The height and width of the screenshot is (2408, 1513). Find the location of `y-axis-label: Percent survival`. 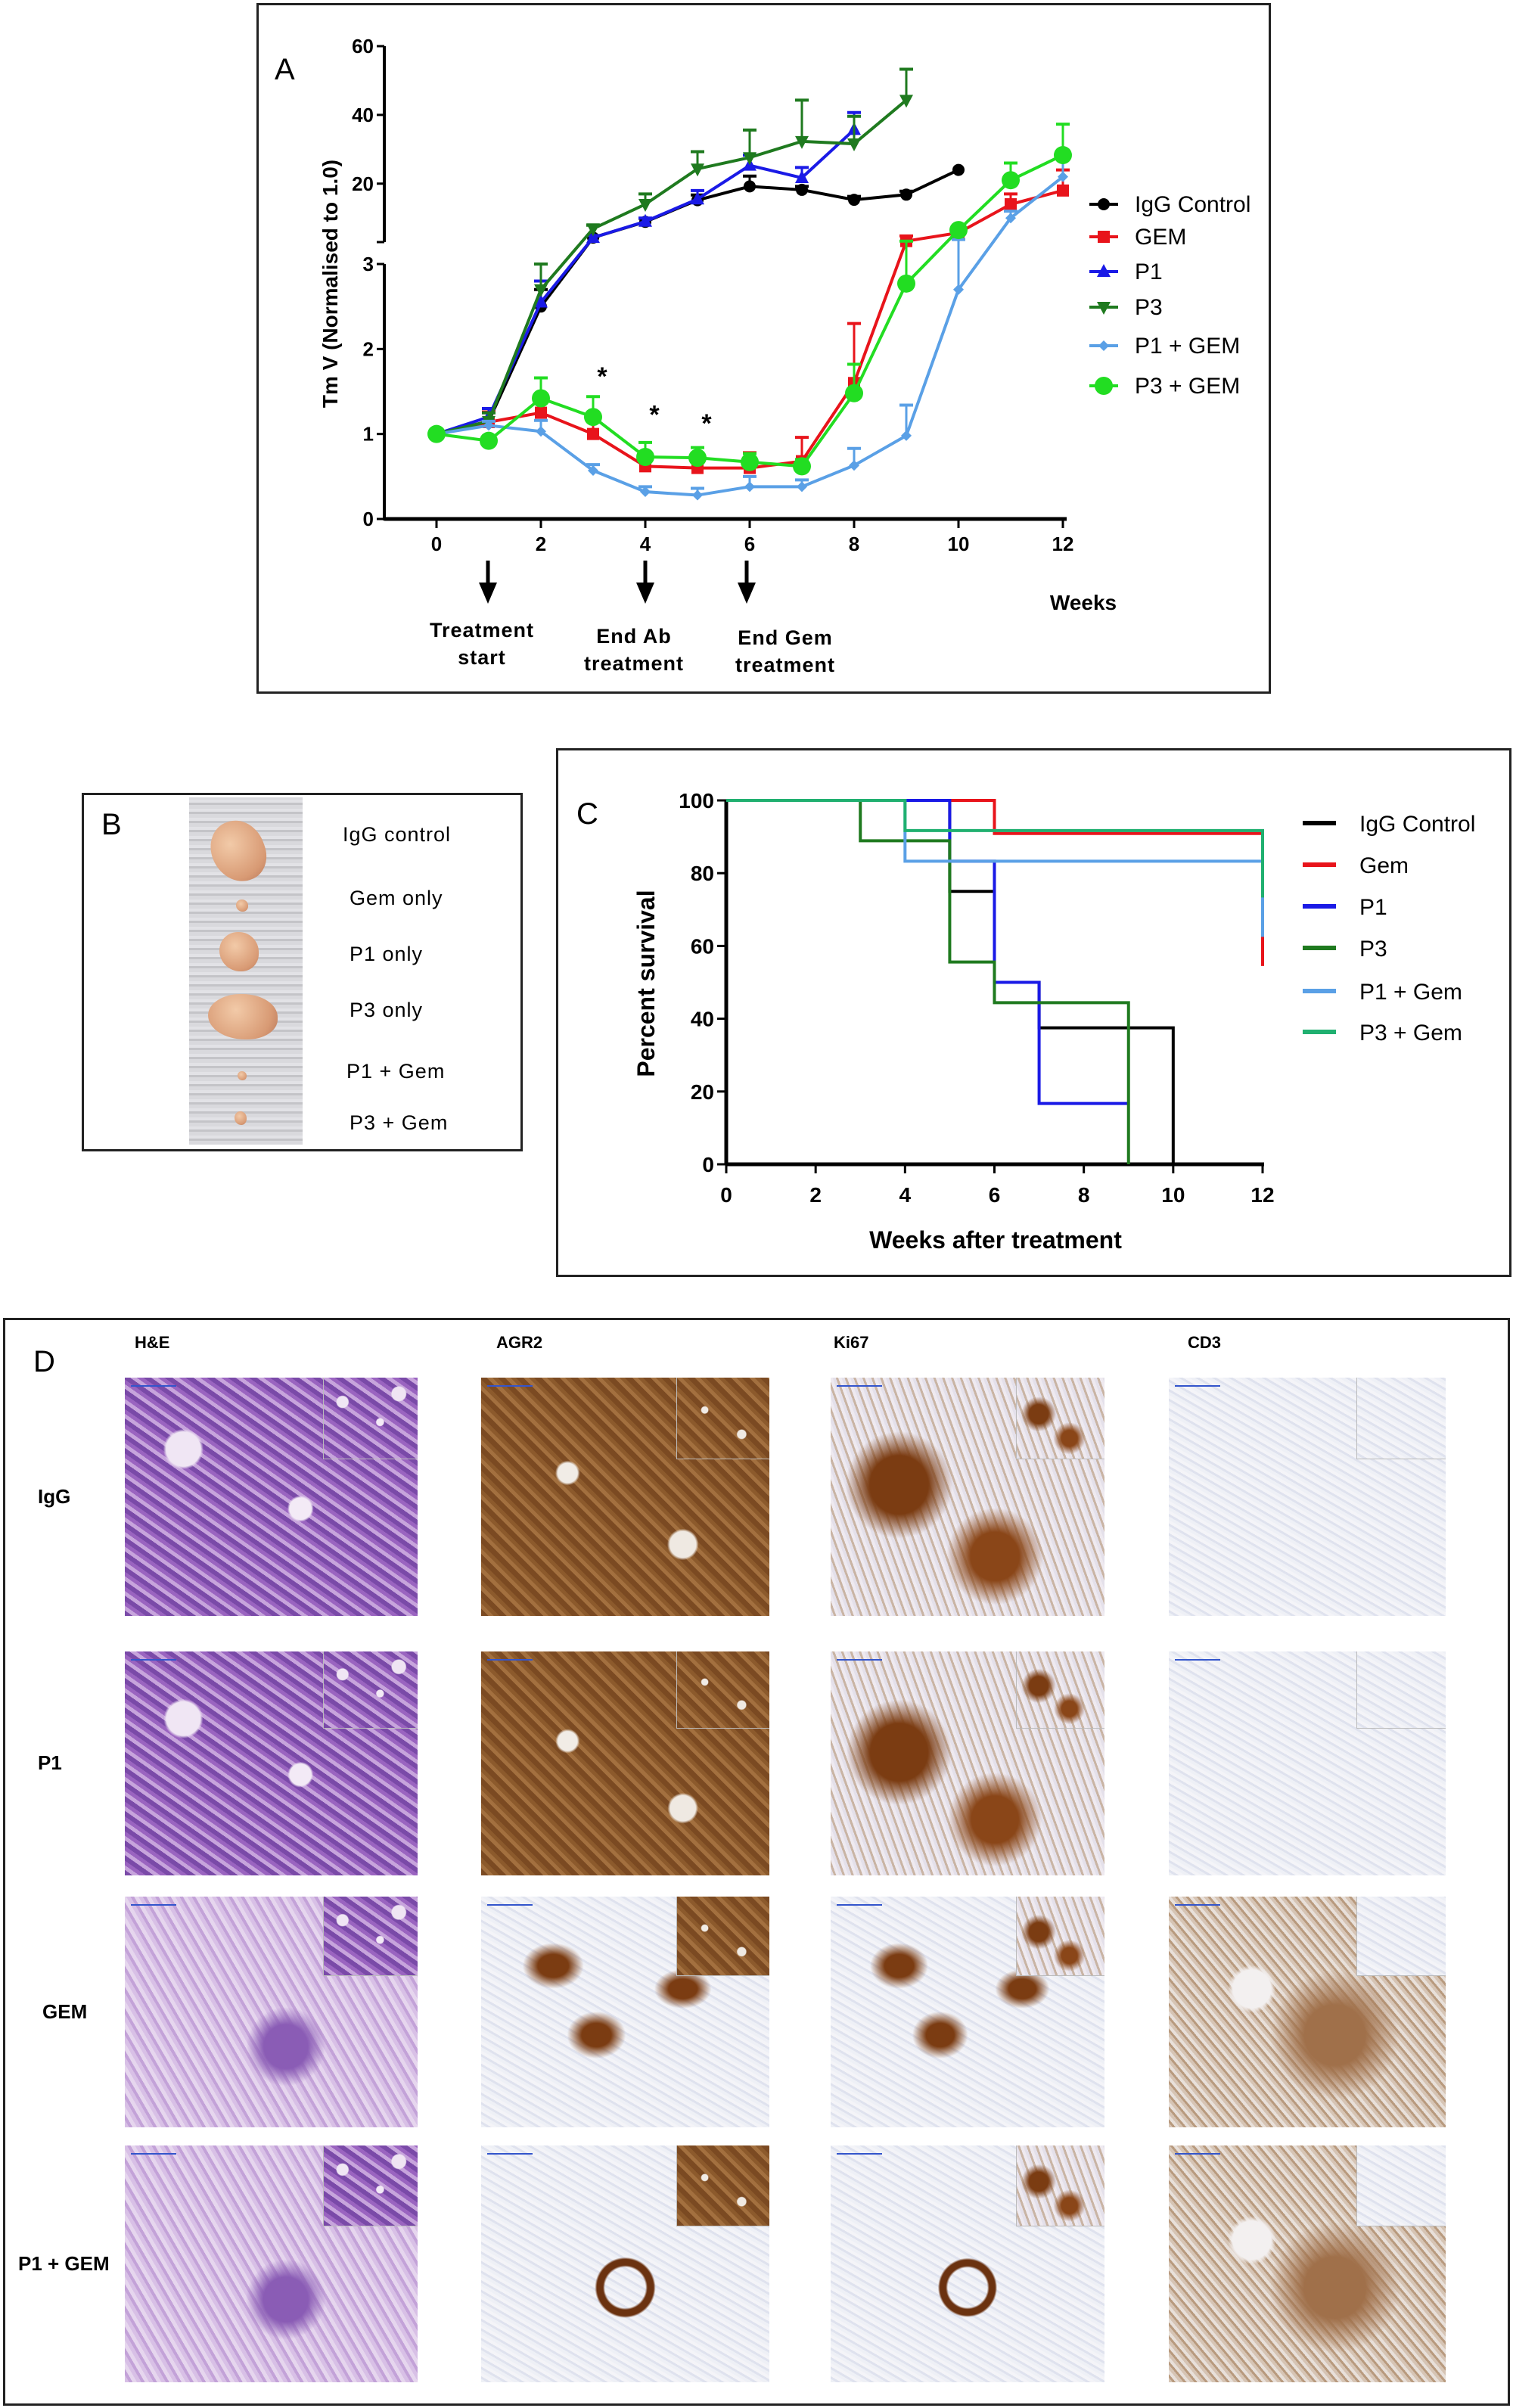

y-axis-label: Percent survival is located at coordinates (646, 983).